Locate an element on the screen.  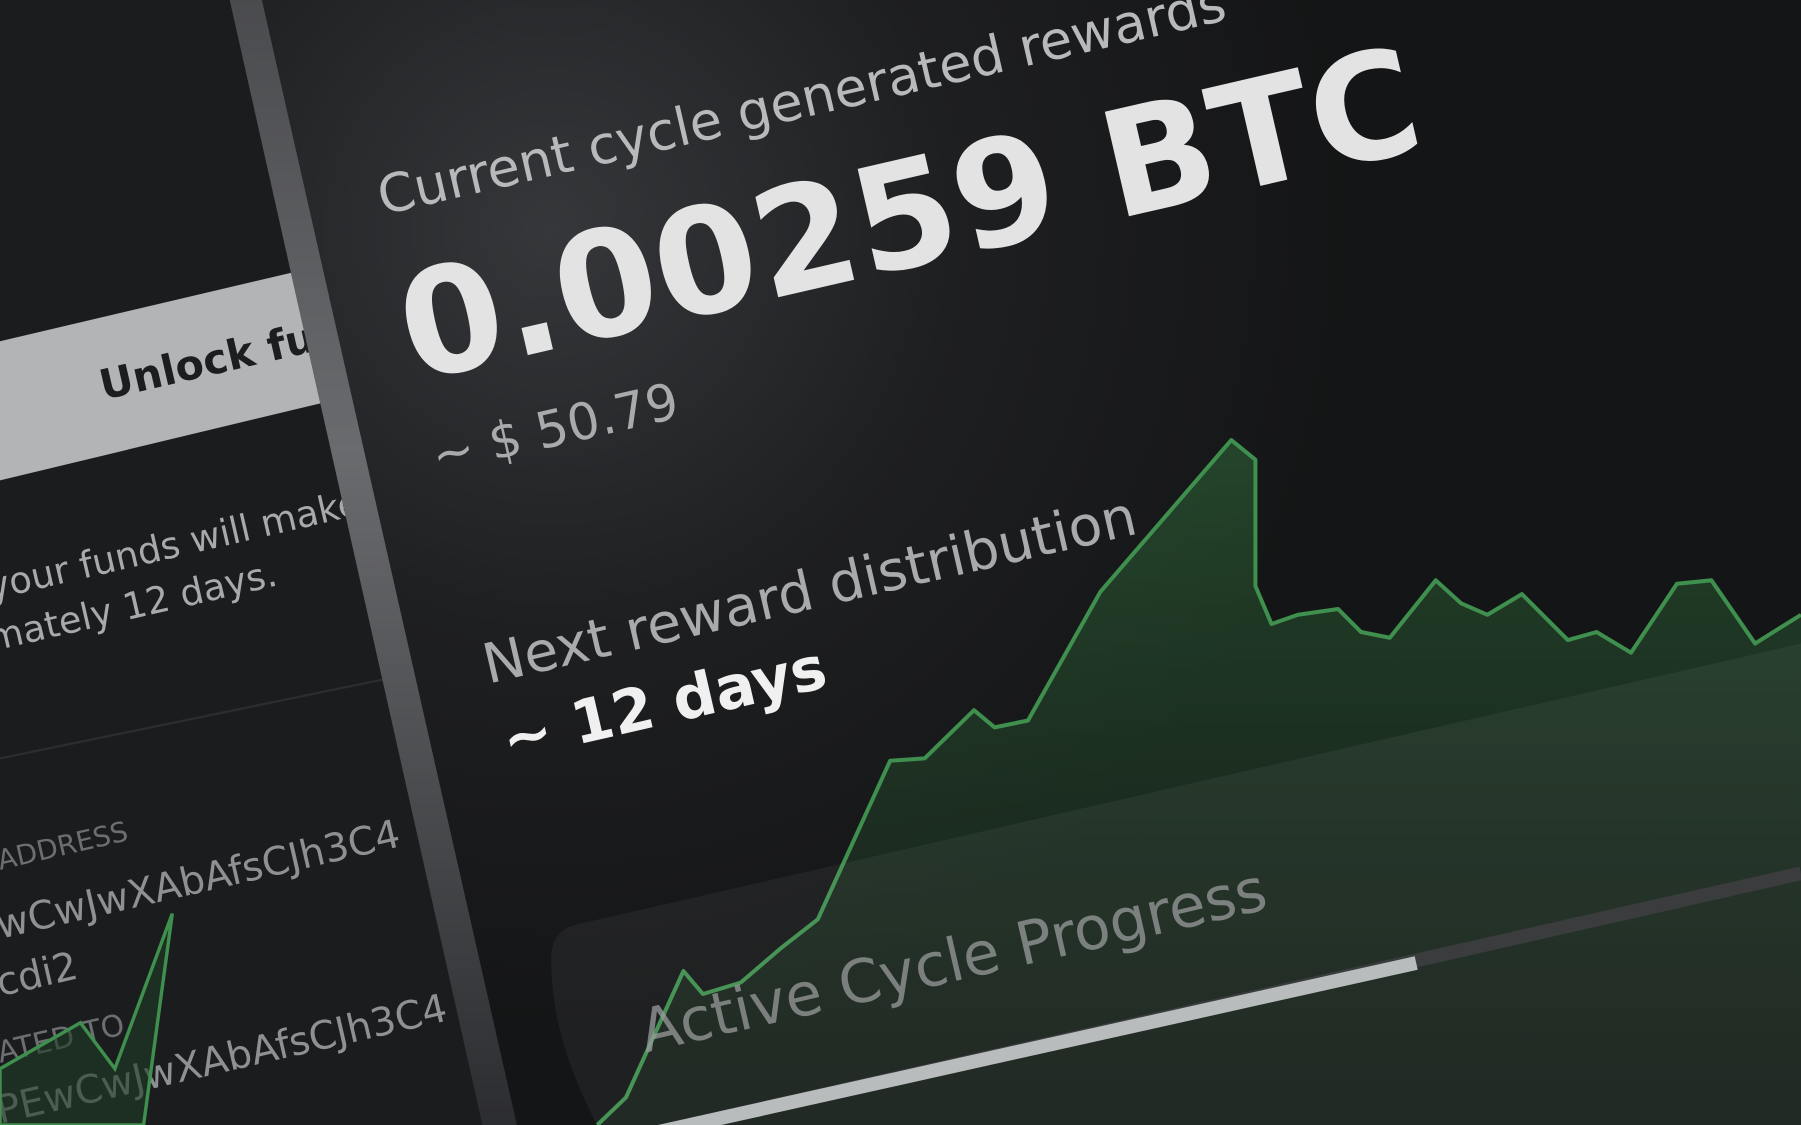
divider is located at coordinates (195, 718).